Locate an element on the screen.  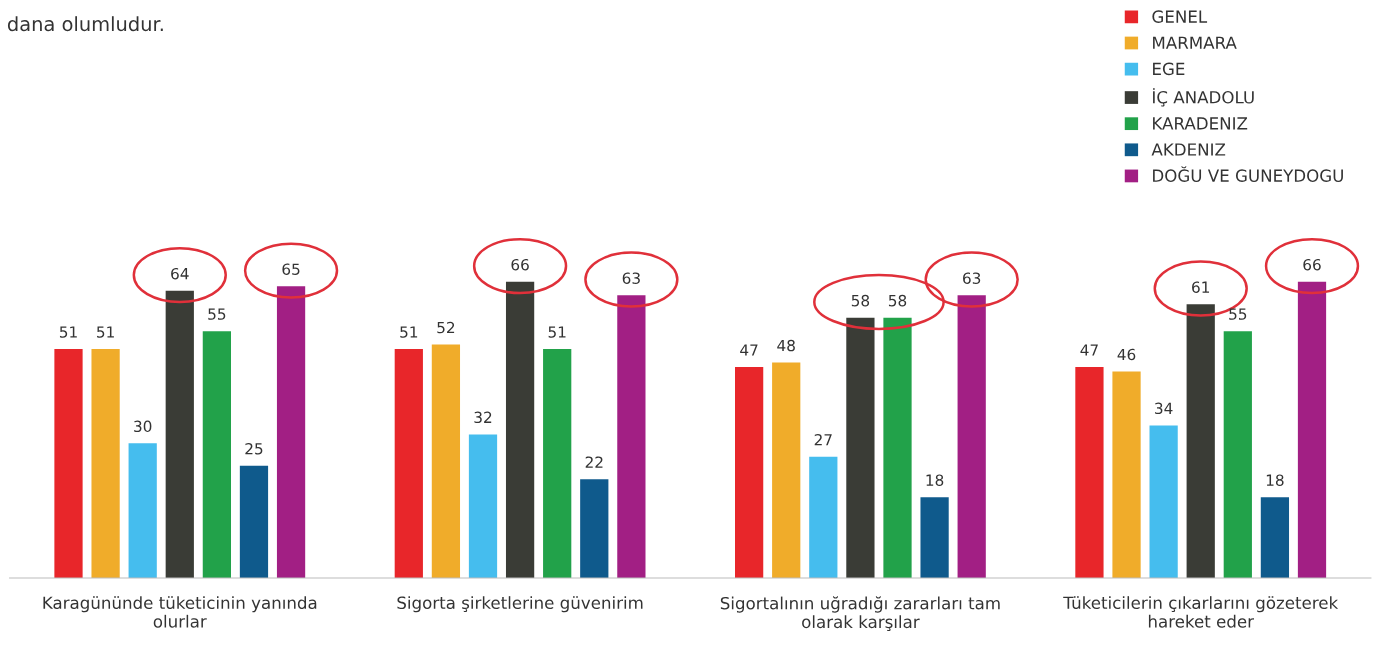
data-label: 48 is located at coordinates (786, 345).